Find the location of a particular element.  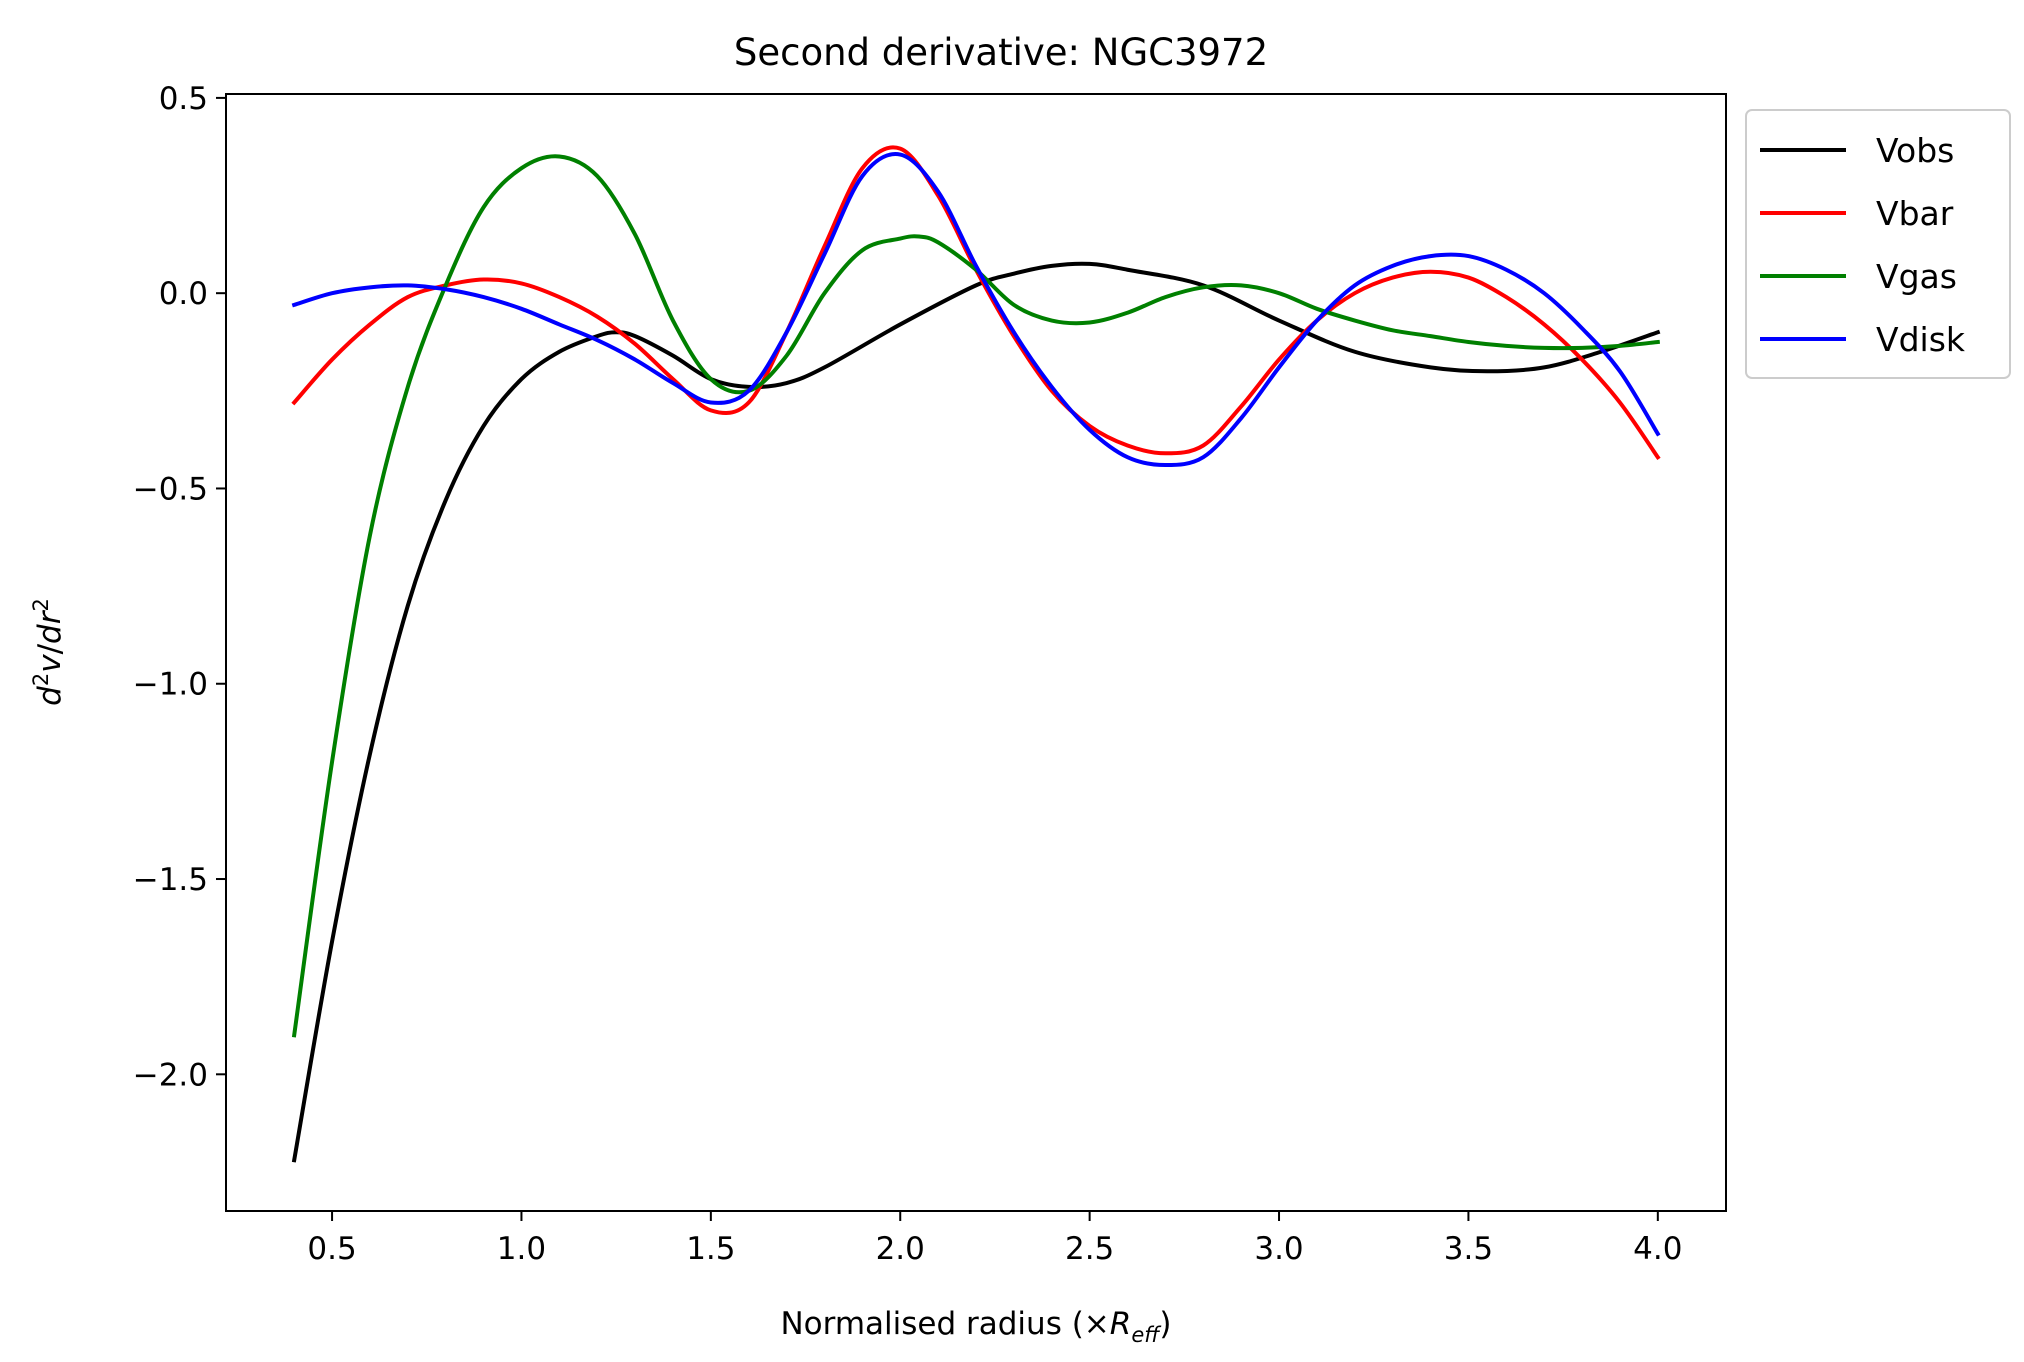

x-tick-label: 3.5 is located at coordinates (1468, 1249).